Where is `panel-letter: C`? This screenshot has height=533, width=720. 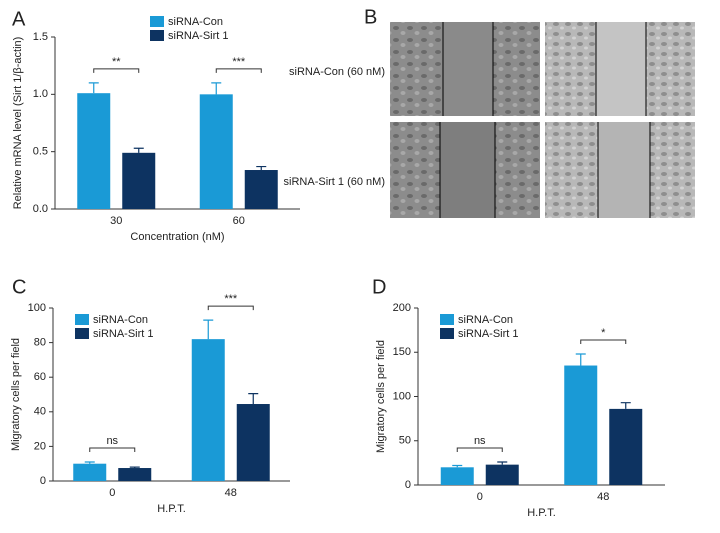 panel-letter: C is located at coordinates (19, 287).